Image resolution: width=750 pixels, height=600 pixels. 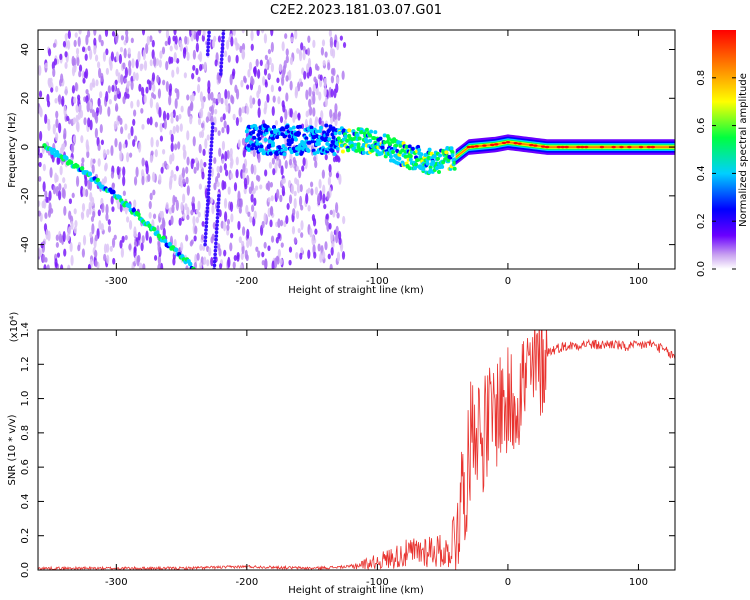 What do you see at coordinates (25, 570) in the screenshot?
I see `y-tick-label: 0.0` at bounding box center [25, 570].